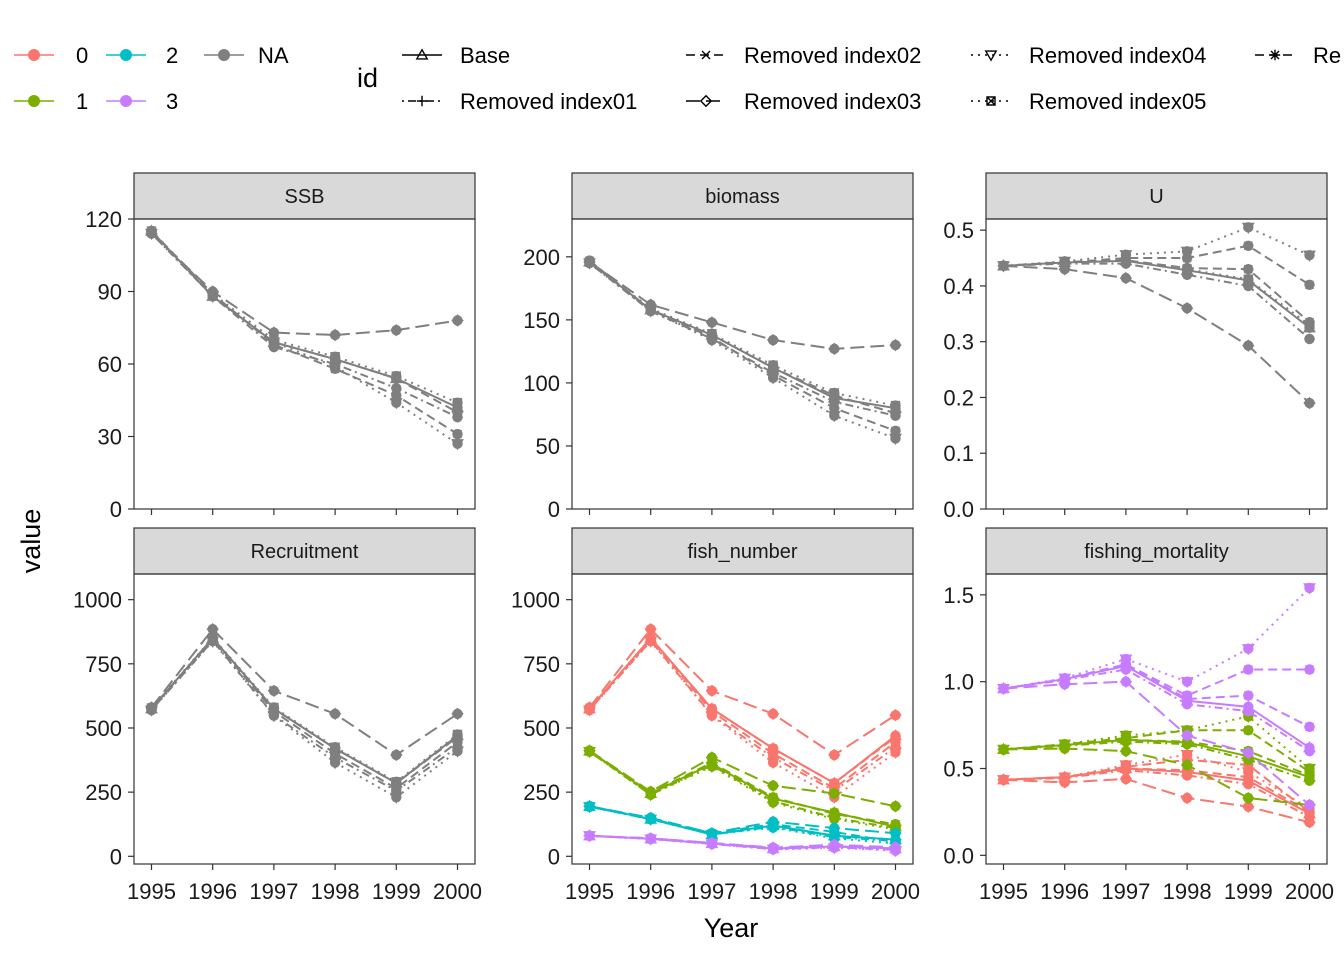  What do you see at coordinates (1248, 730) in the screenshot?
I see `point-cross-icon` at bounding box center [1248, 730].